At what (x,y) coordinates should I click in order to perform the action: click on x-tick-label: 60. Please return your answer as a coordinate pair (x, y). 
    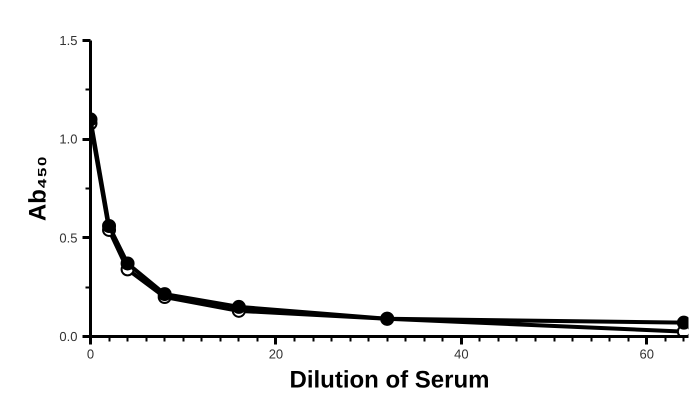
    Looking at the image, I should click on (647, 354).